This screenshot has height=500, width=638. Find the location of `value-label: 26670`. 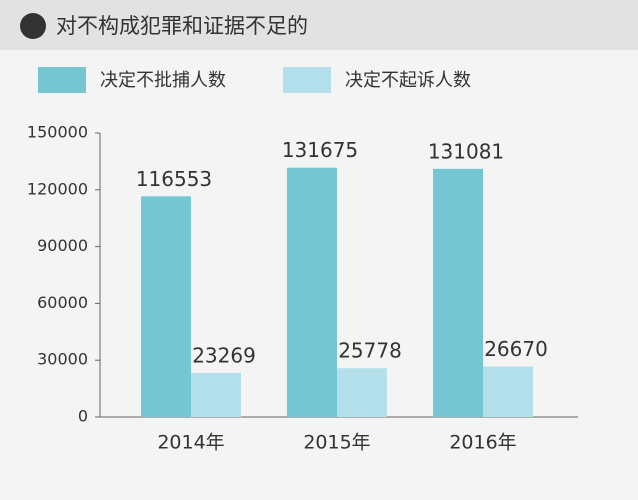

value-label: 26670 is located at coordinates (516, 349).